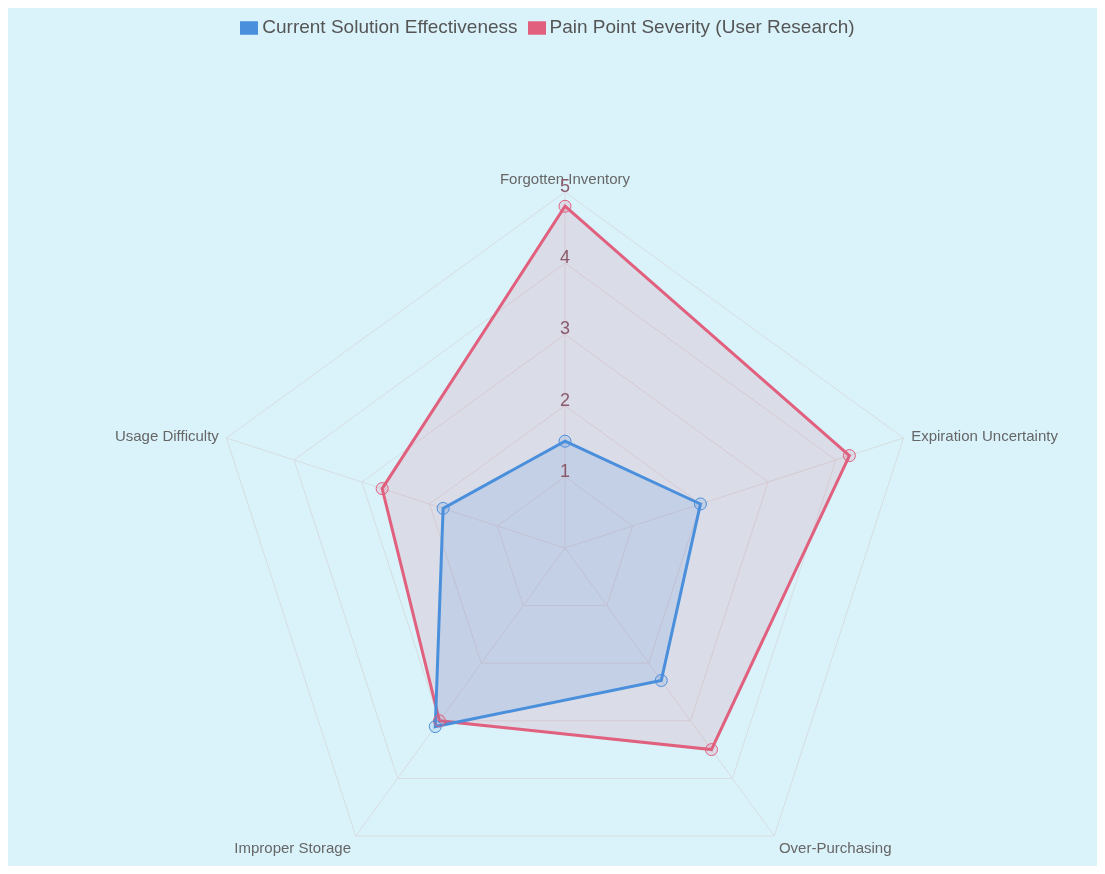 This screenshot has width=1105, height=874. Describe the element at coordinates (565, 399) in the screenshot. I see `y-tick-label: 2` at that location.